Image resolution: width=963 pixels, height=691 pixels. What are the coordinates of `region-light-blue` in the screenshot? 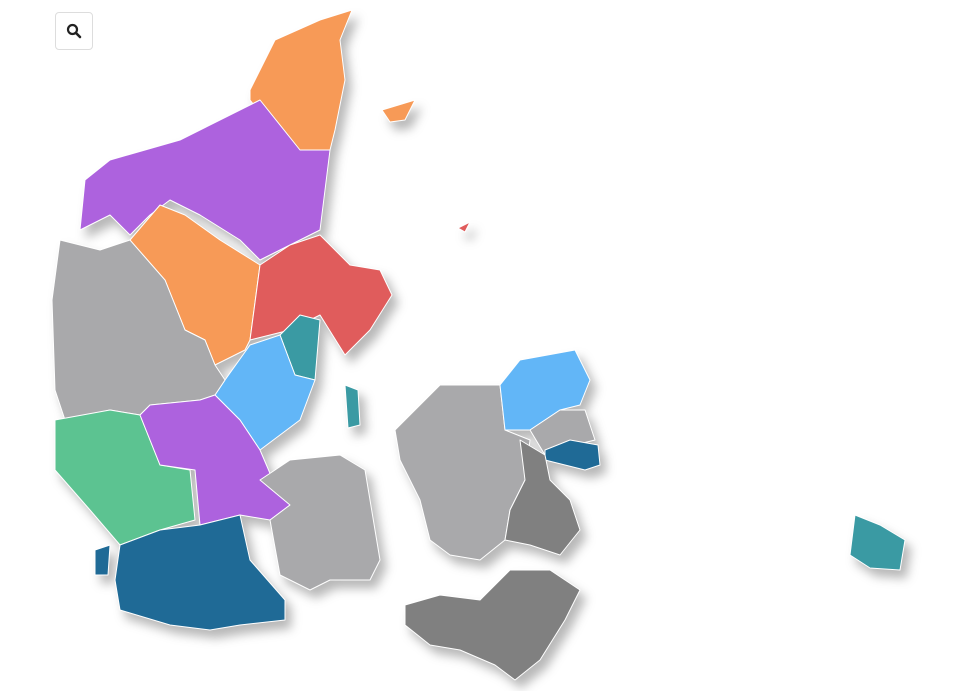 It's located at (545, 390).